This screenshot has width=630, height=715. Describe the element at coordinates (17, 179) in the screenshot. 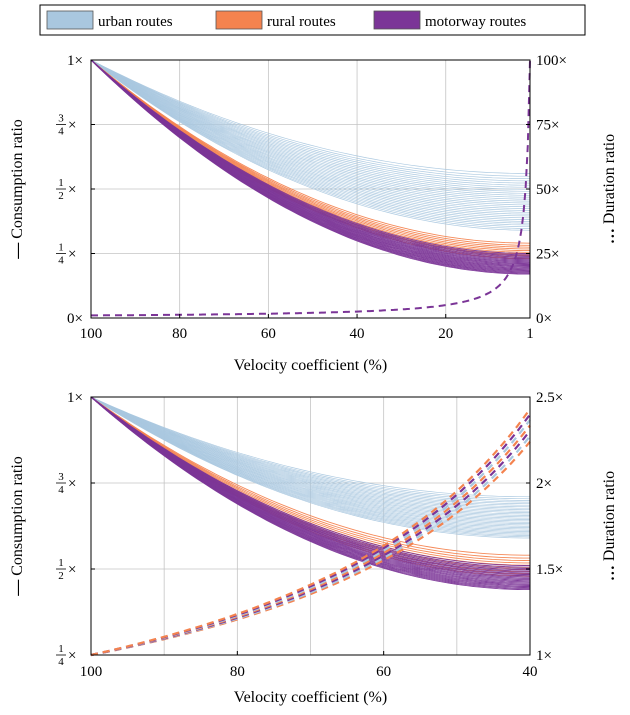

I see `y-left-axis-text: Consumption ratio` at that location.